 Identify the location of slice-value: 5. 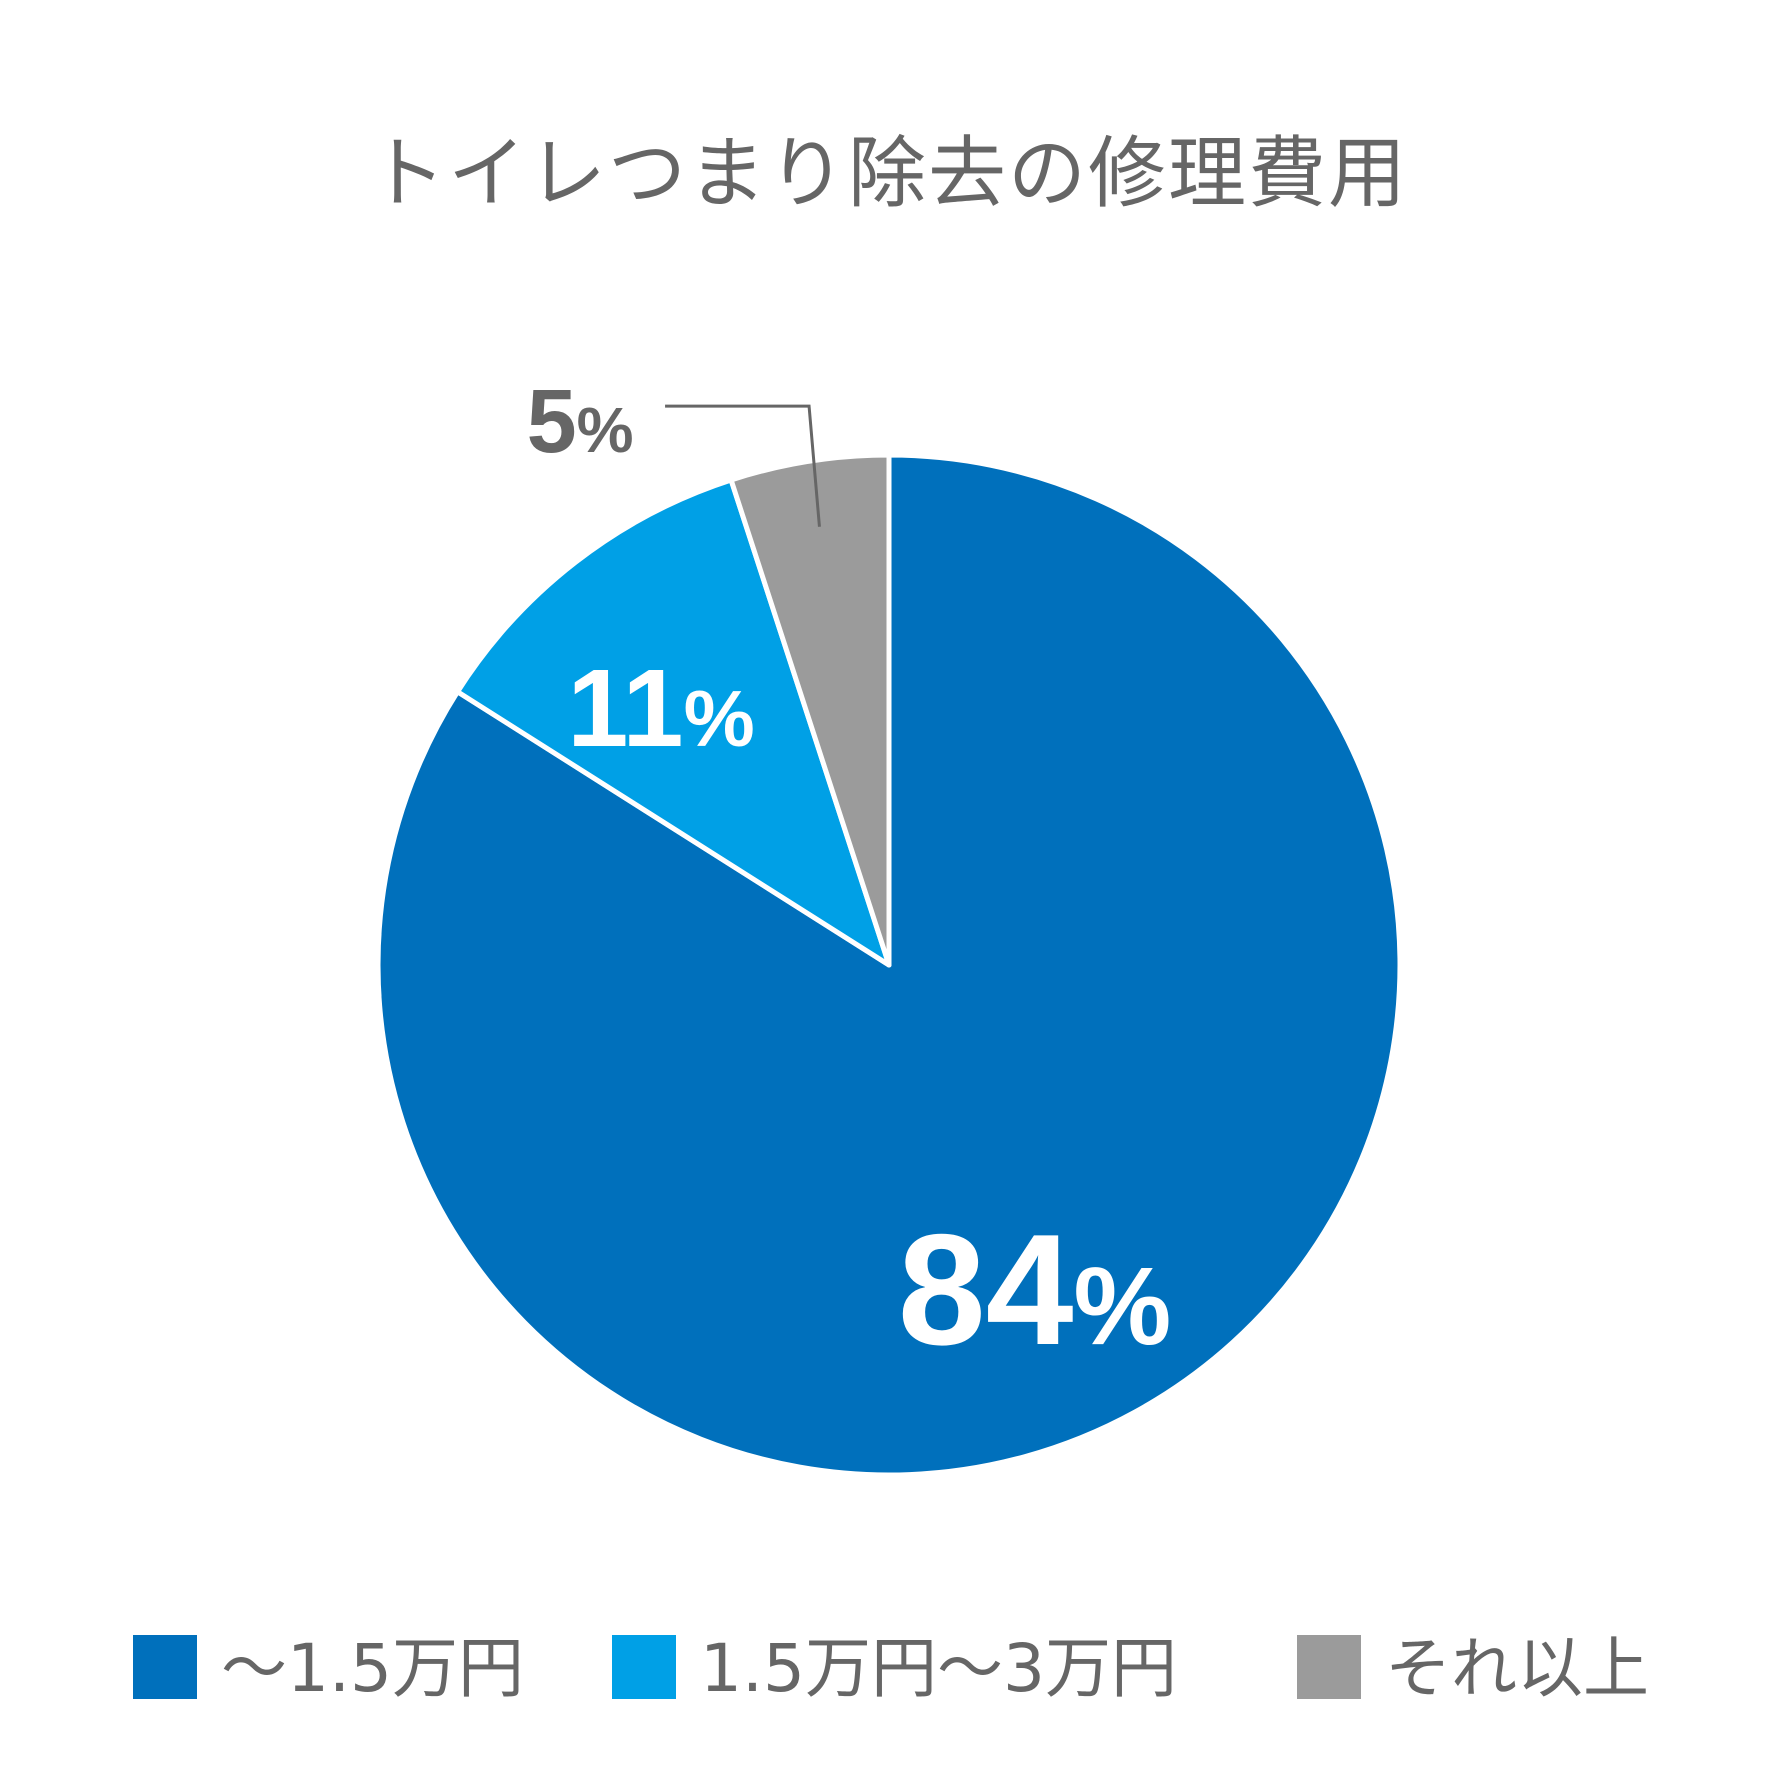
(552, 422).